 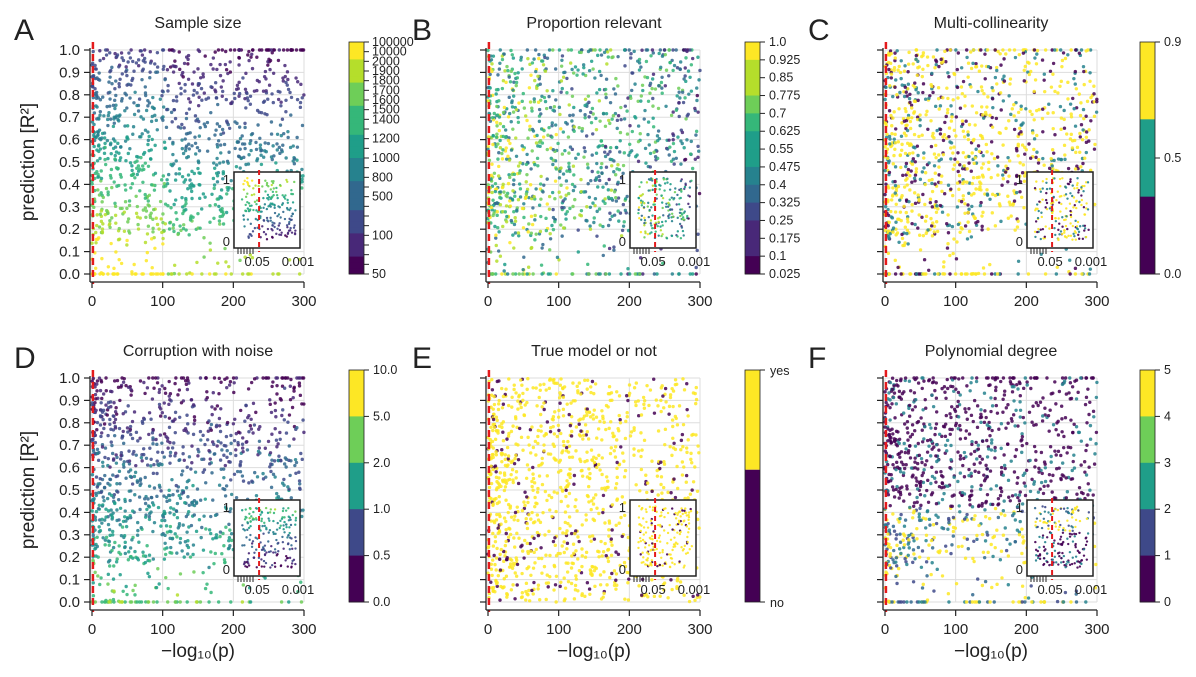 I want to click on colorbar-label: 2000, so click(x=386, y=61).